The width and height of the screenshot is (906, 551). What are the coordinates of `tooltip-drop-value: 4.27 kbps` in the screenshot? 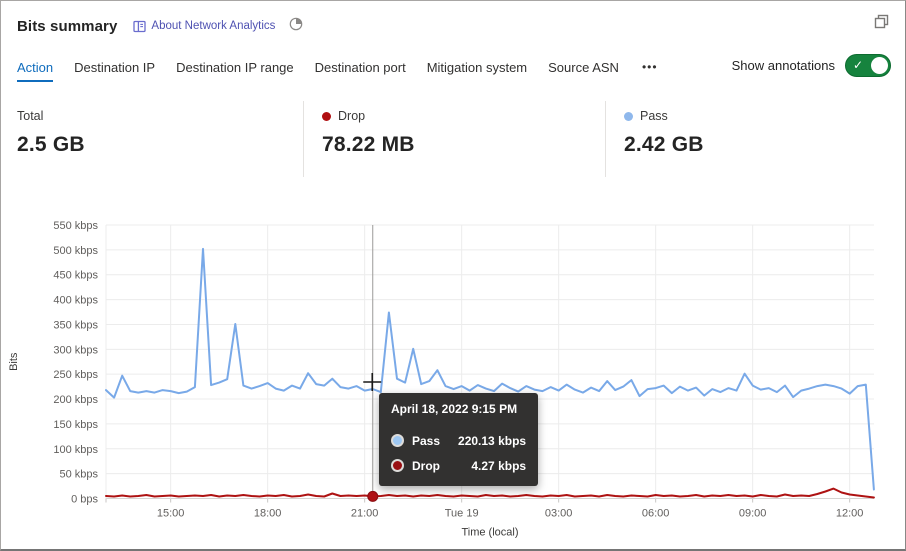 It's located at (499, 465).